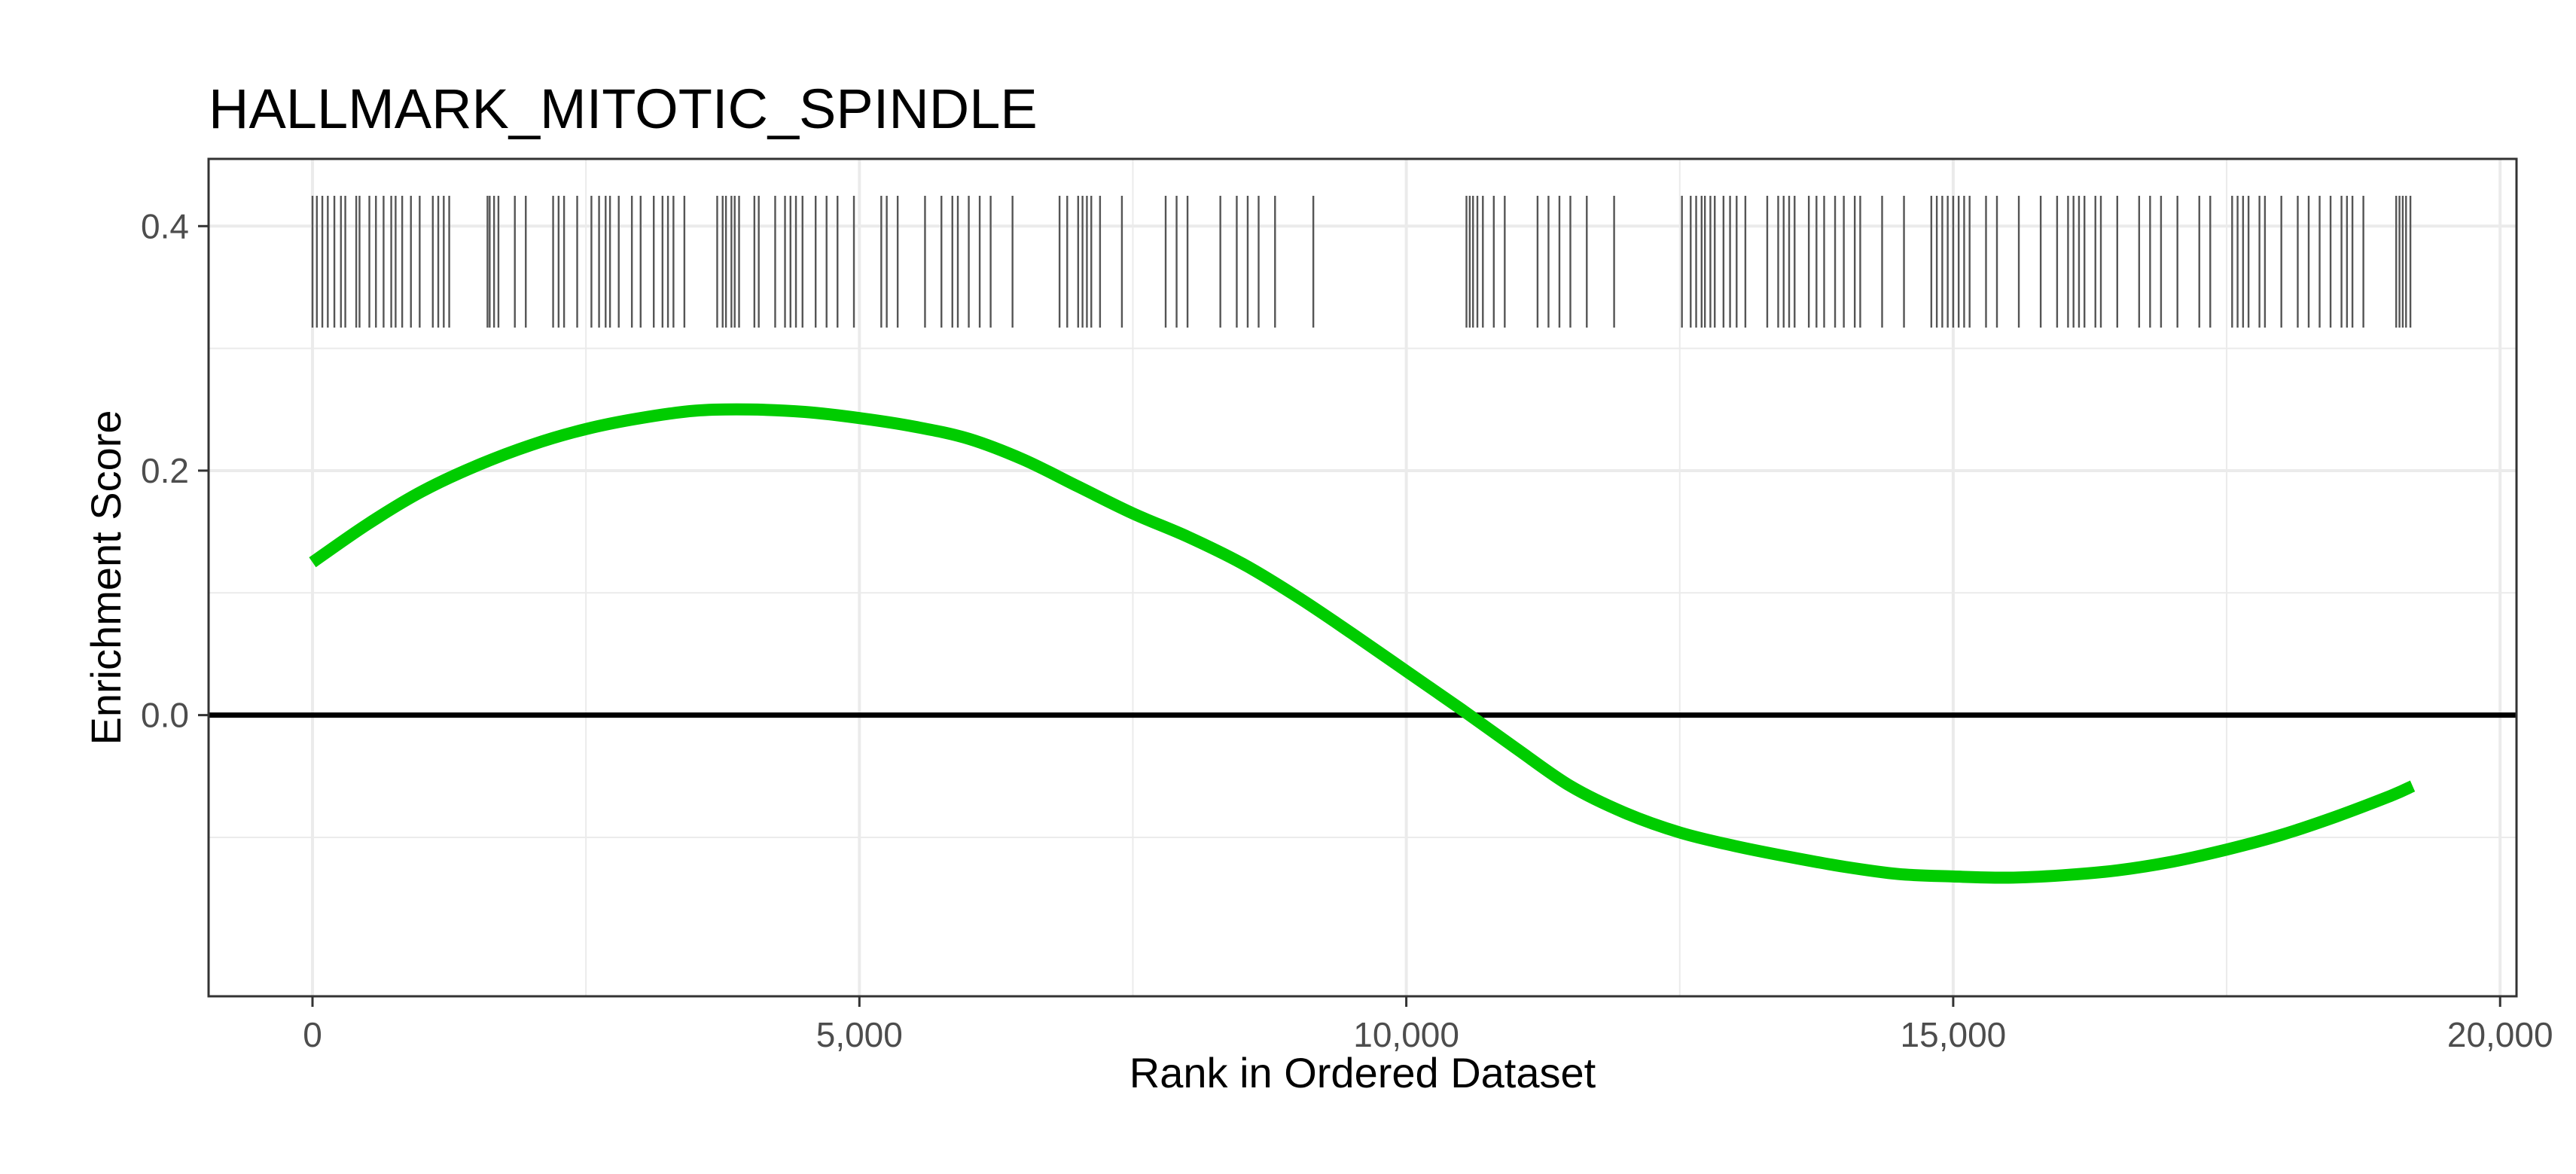 The height and width of the screenshot is (1174, 2576). What do you see at coordinates (165, 225) in the screenshot?
I see `y-tick-label: 0.4` at bounding box center [165, 225].